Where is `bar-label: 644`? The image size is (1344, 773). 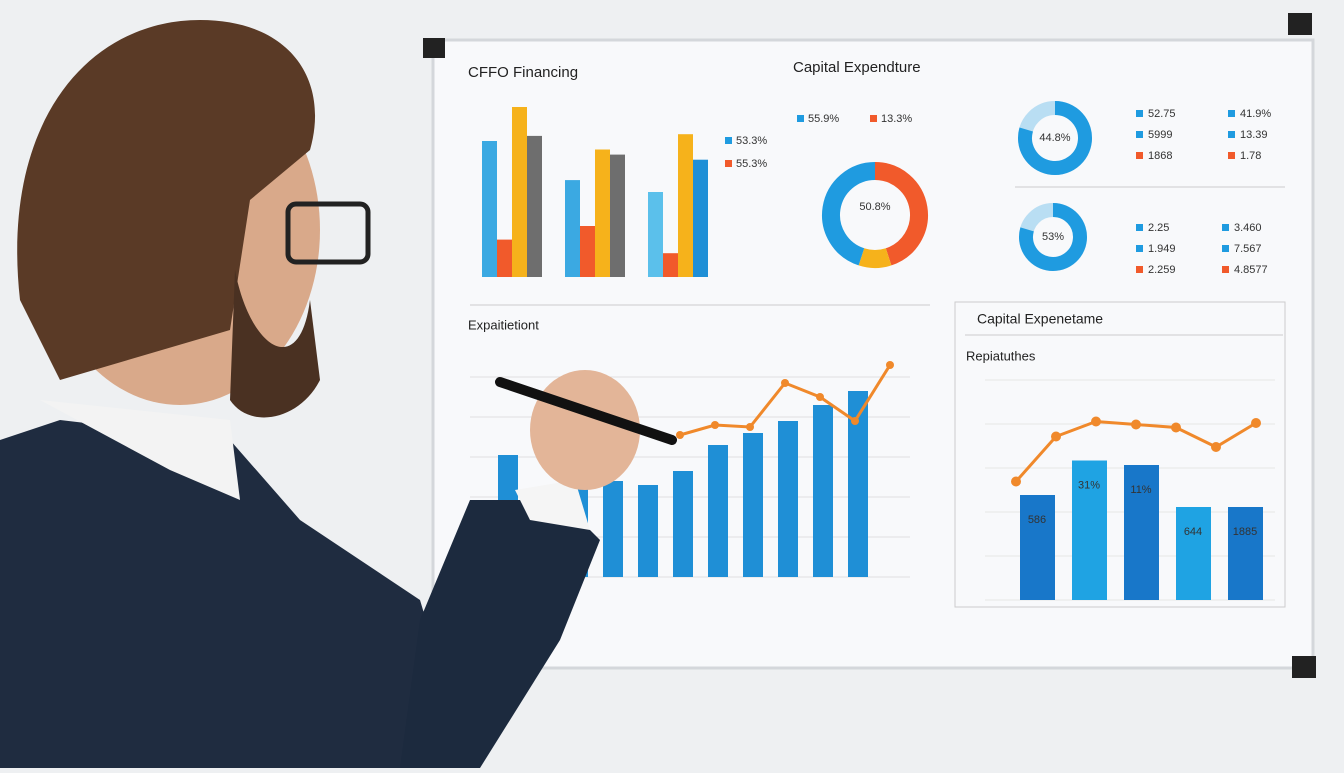 bar-label: 644 is located at coordinates (1193, 532).